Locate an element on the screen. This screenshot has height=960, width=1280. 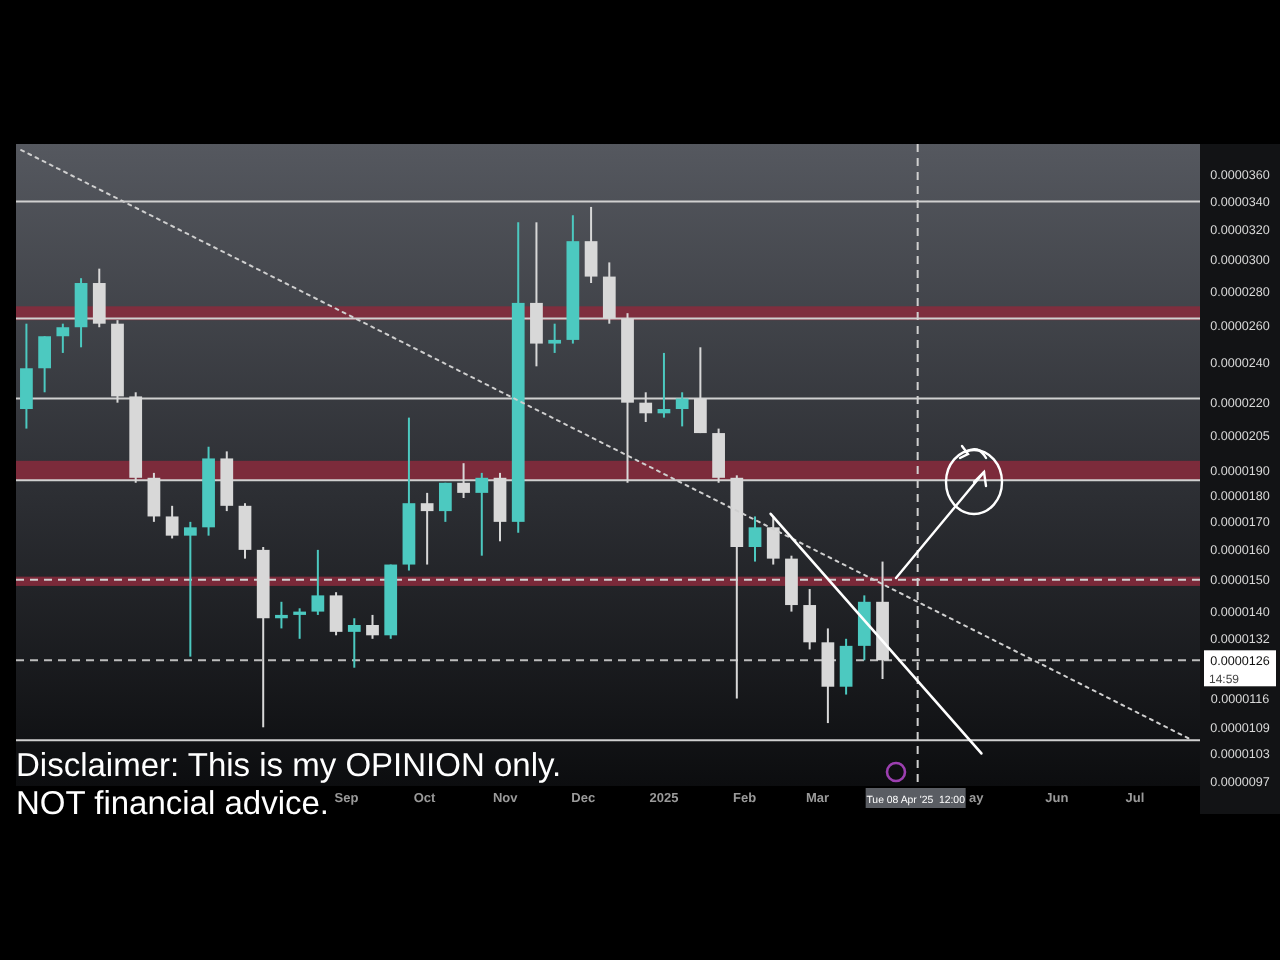
annotation: Disclaimer: This is my OPINION only. is located at coordinates (289, 766).